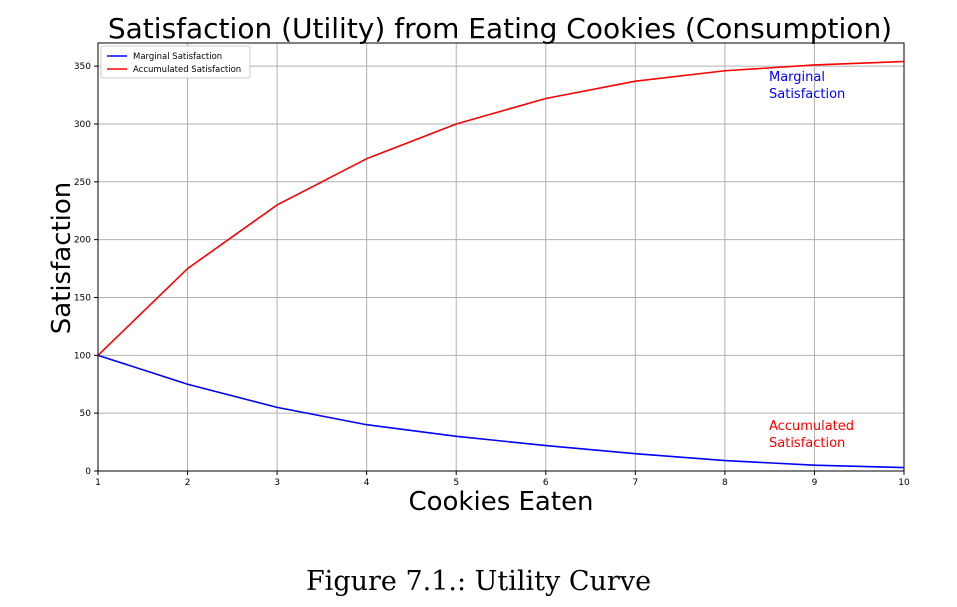 The image size is (957, 607). I want to click on x-tick-label: 8, so click(725, 483).